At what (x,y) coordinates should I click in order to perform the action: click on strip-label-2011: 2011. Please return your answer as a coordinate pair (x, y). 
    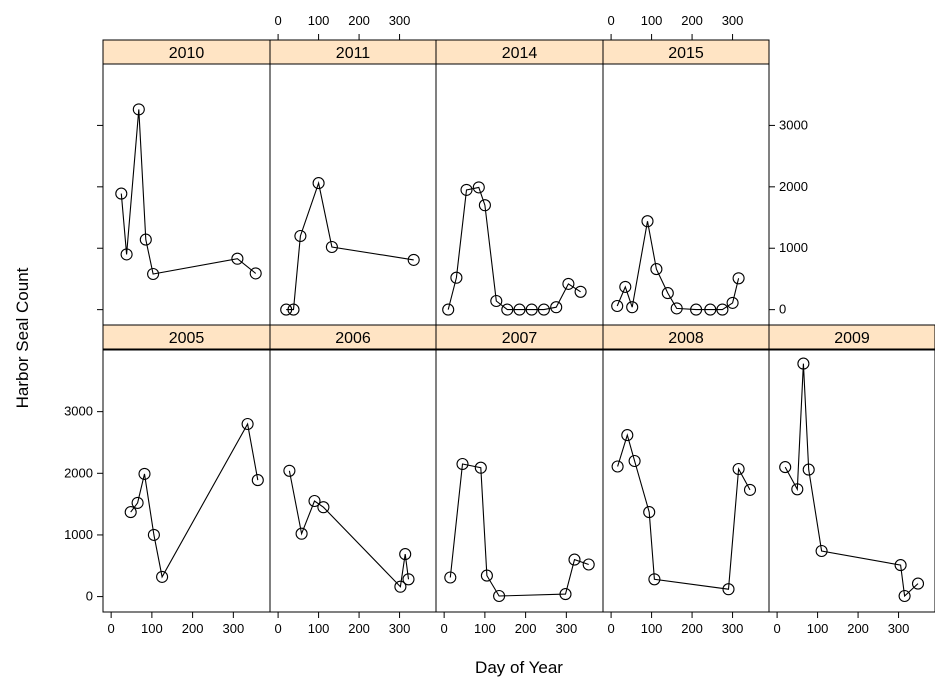
    Looking at the image, I should click on (353, 53).